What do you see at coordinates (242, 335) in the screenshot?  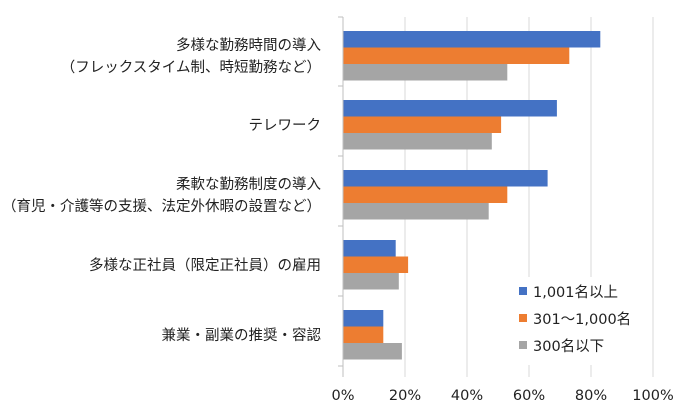 I see `category-label: 兼業・副業の推奨・容認` at bounding box center [242, 335].